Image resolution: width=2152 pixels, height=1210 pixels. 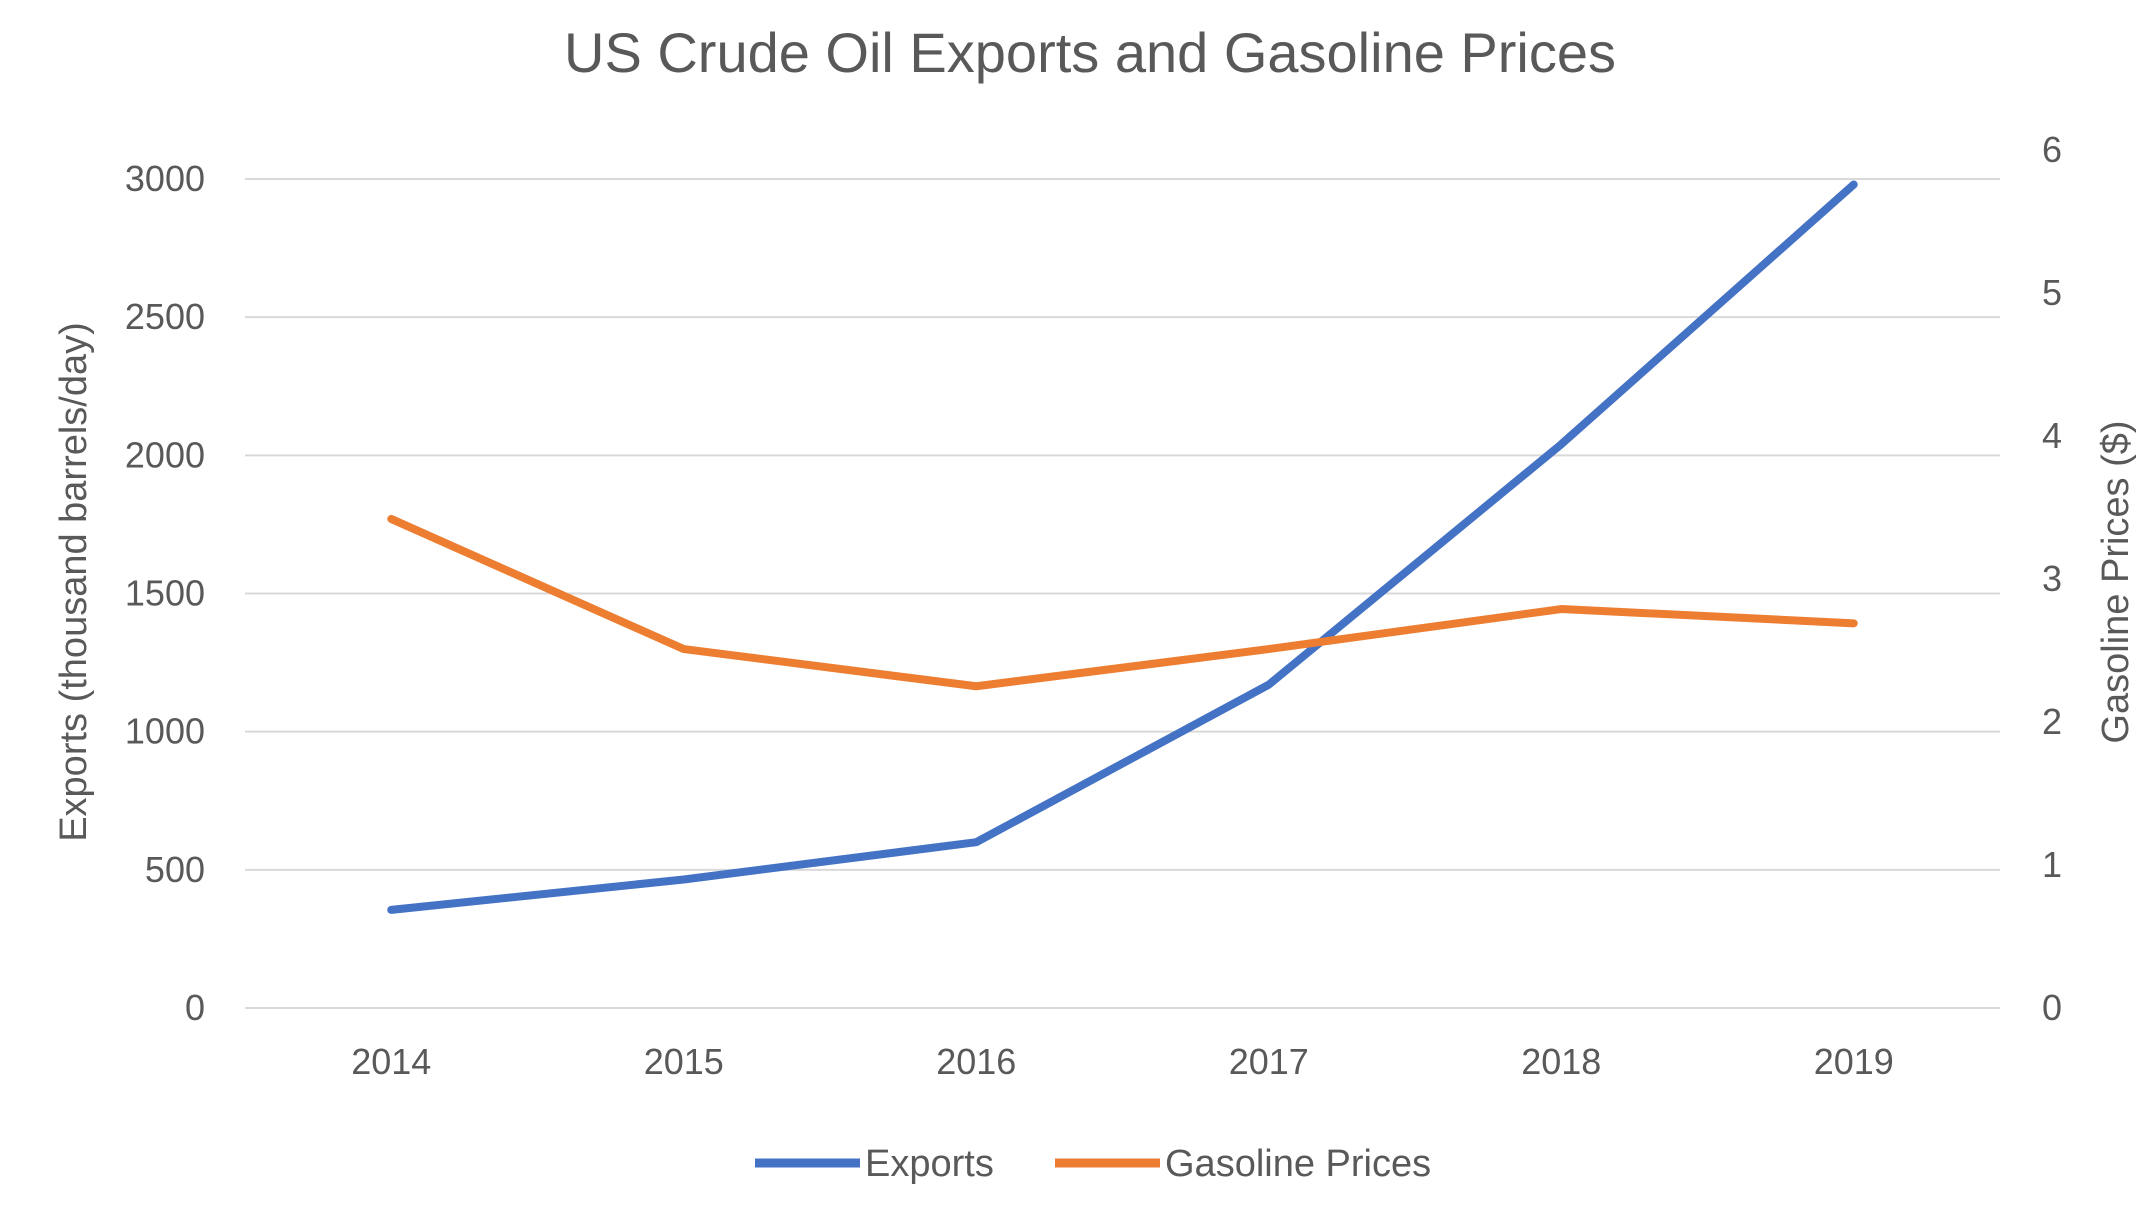 I want to click on y-tick-label: 500, so click(x=175, y=869).